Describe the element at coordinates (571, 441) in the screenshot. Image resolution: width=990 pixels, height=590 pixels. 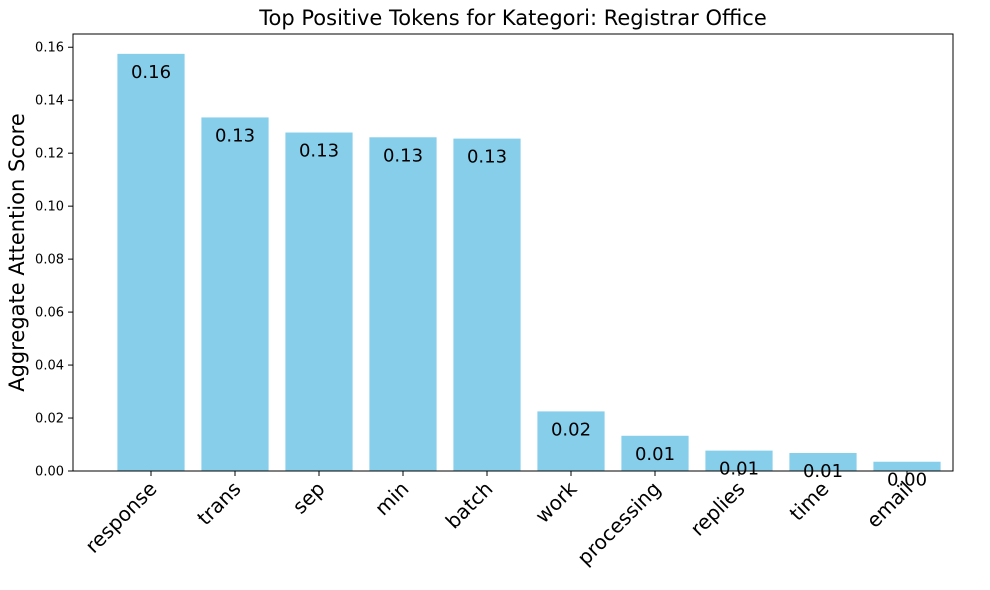
I see `bar-work` at that location.